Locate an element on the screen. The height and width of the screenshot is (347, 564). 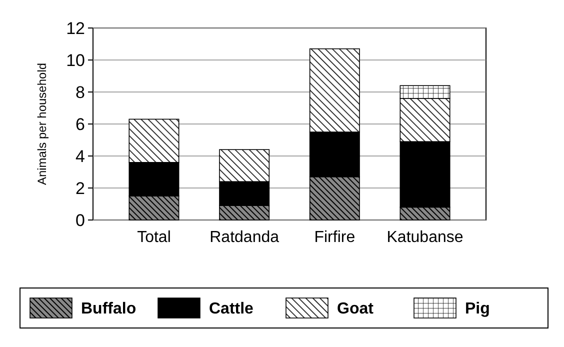
legend-label: Pig is located at coordinates (477, 309).